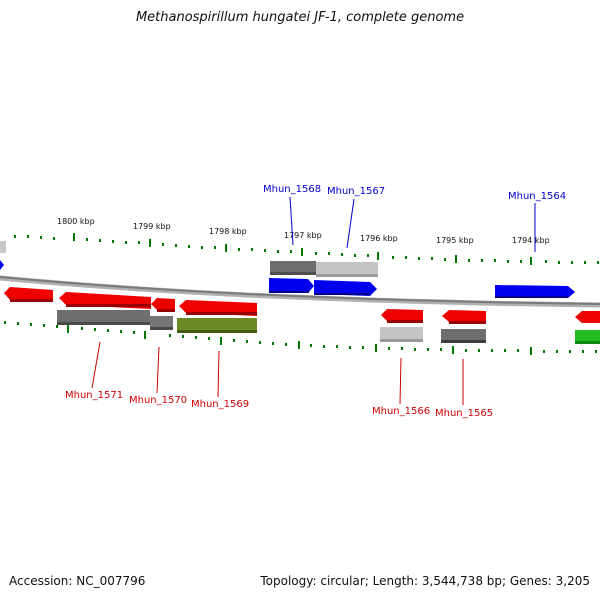 The width and height of the screenshot is (600, 600). I want to click on feature-track-upper, so click(189, 259).